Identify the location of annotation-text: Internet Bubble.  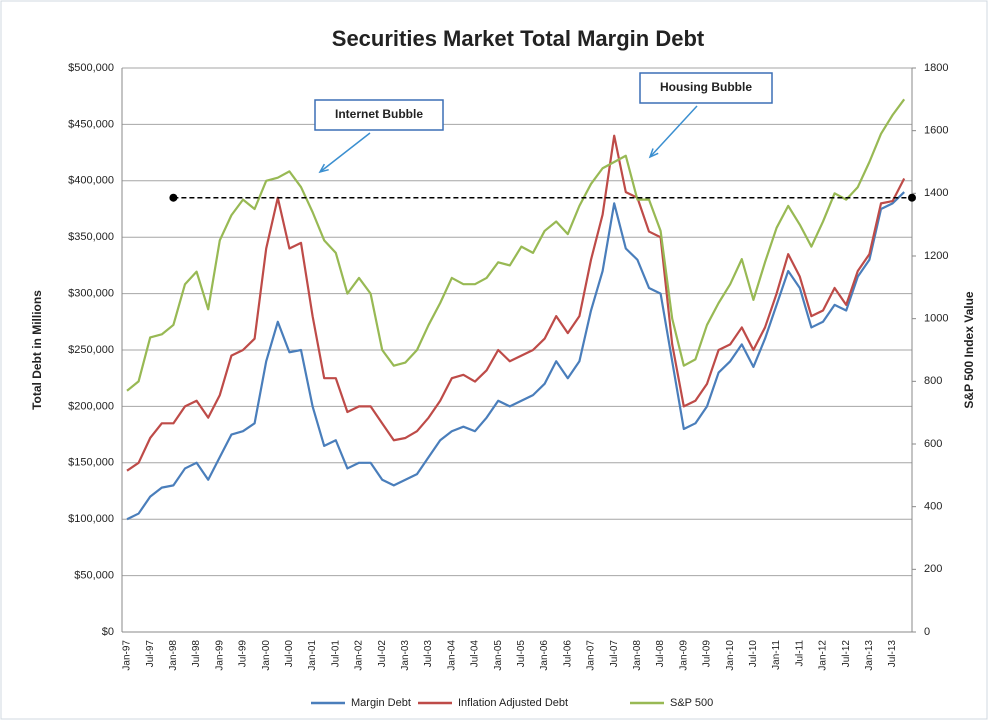
(379, 114).